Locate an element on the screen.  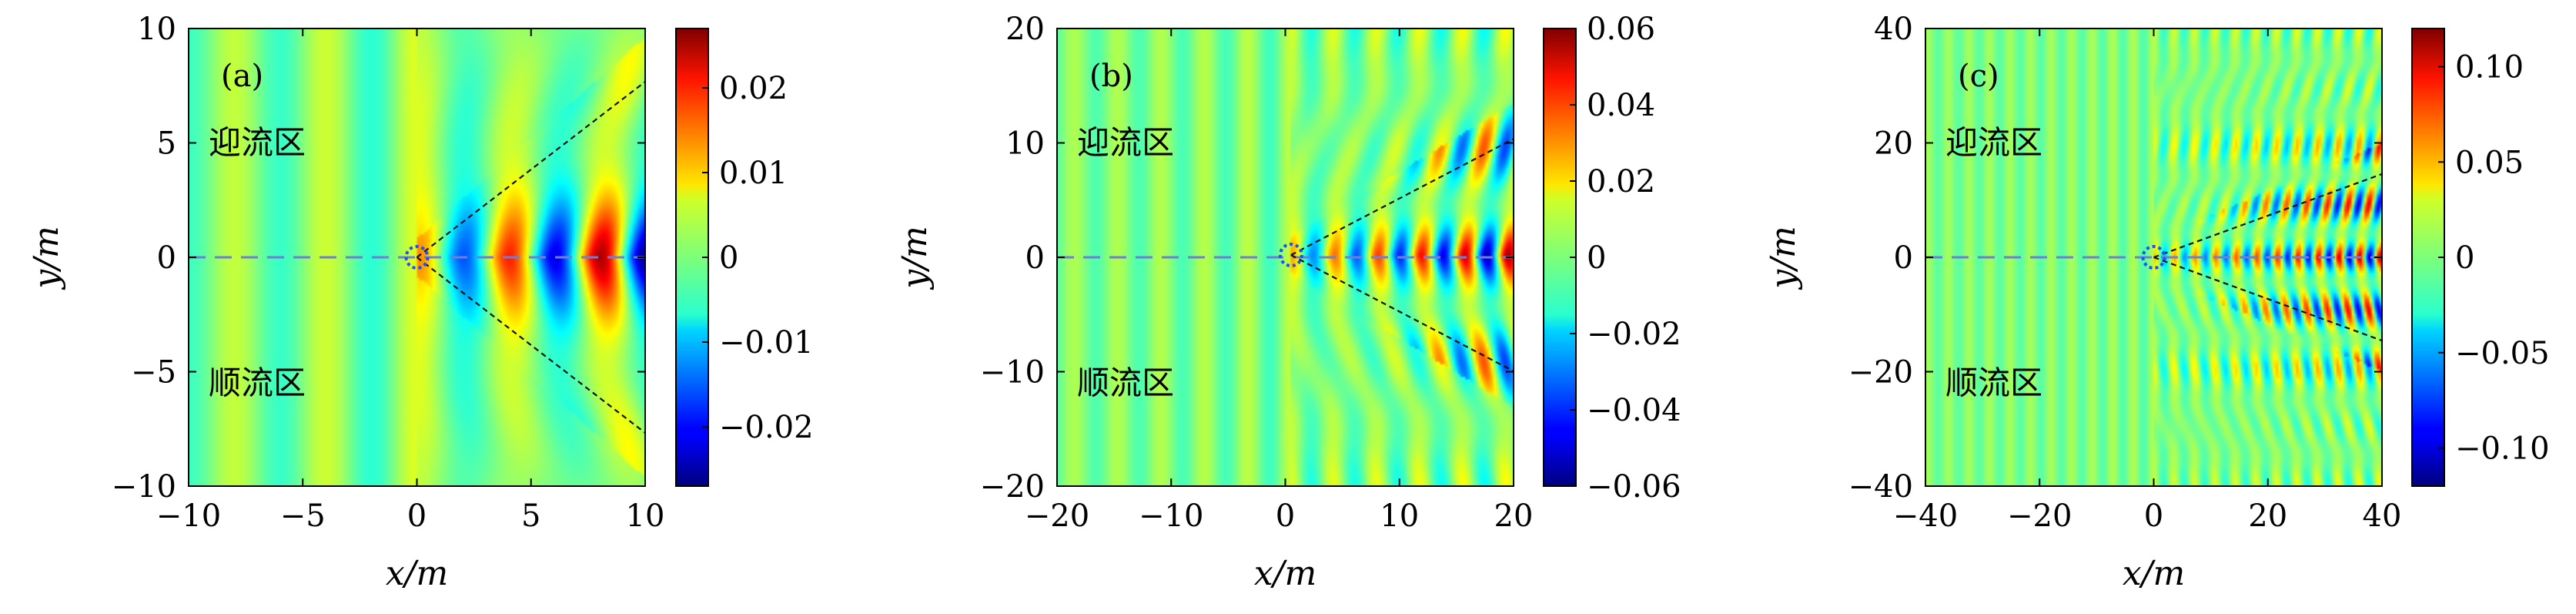
colorbar: 0.10 0.05 0 −0.05 −0.10 is located at coordinates (2481, 257).